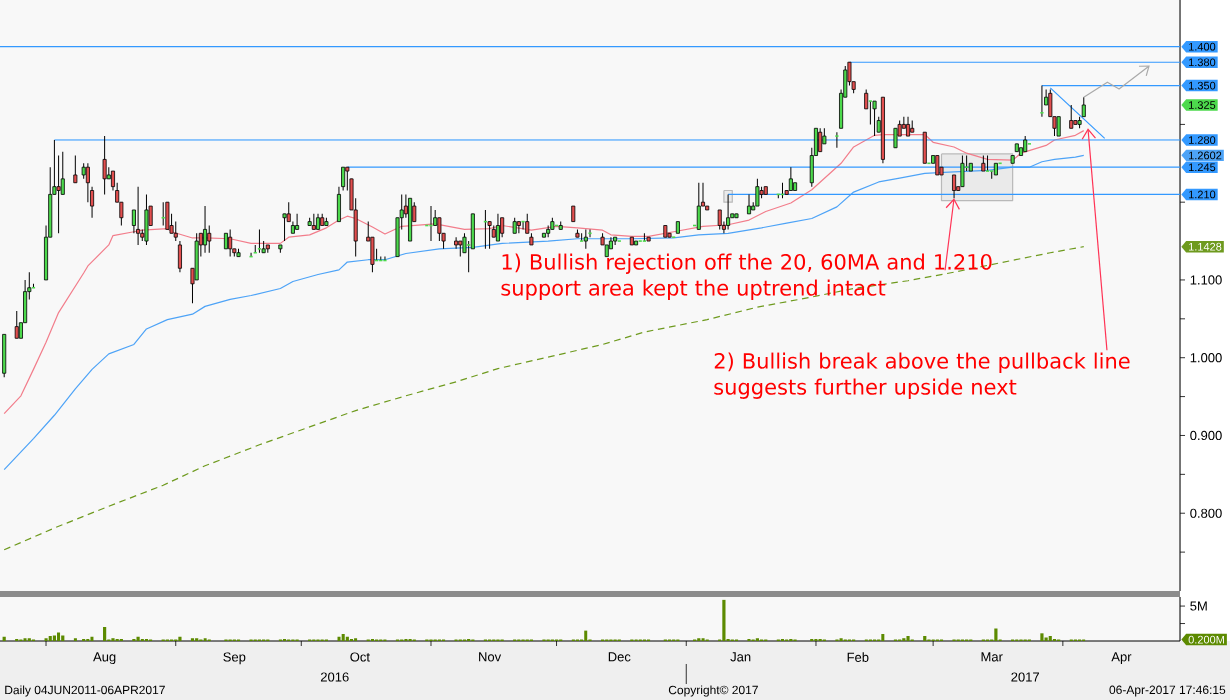 The image size is (1230, 700). What do you see at coordinates (1121, 658) in the screenshot?
I see `x-tick-label: Apr` at bounding box center [1121, 658].